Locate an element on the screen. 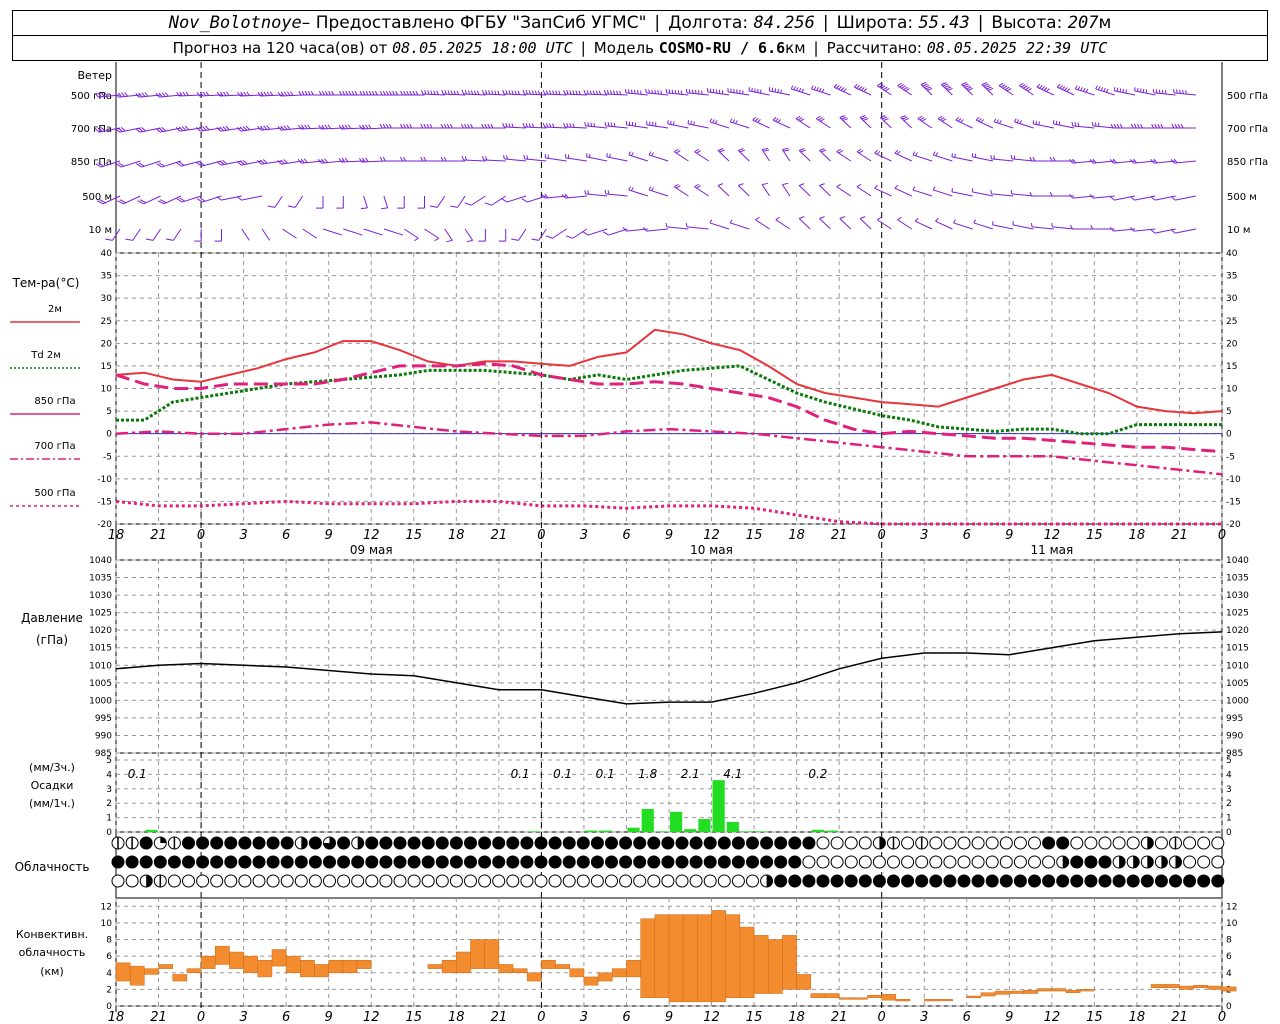 Image resolution: width=1280 pixels, height=1024 pixels. y-tick-left: 1025 is located at coordinates (100, 614).